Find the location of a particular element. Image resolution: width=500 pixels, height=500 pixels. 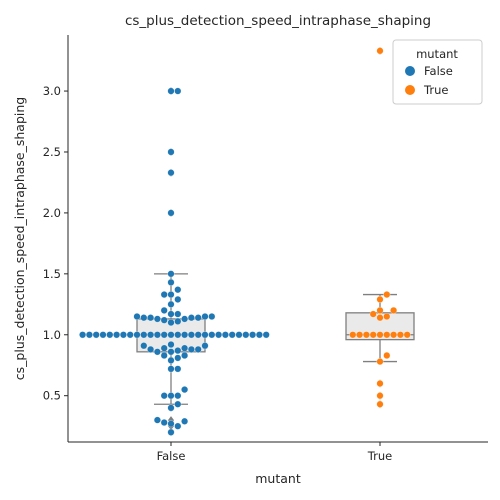

y-tick-label: 2.5 is located at coordinates (52, 152).